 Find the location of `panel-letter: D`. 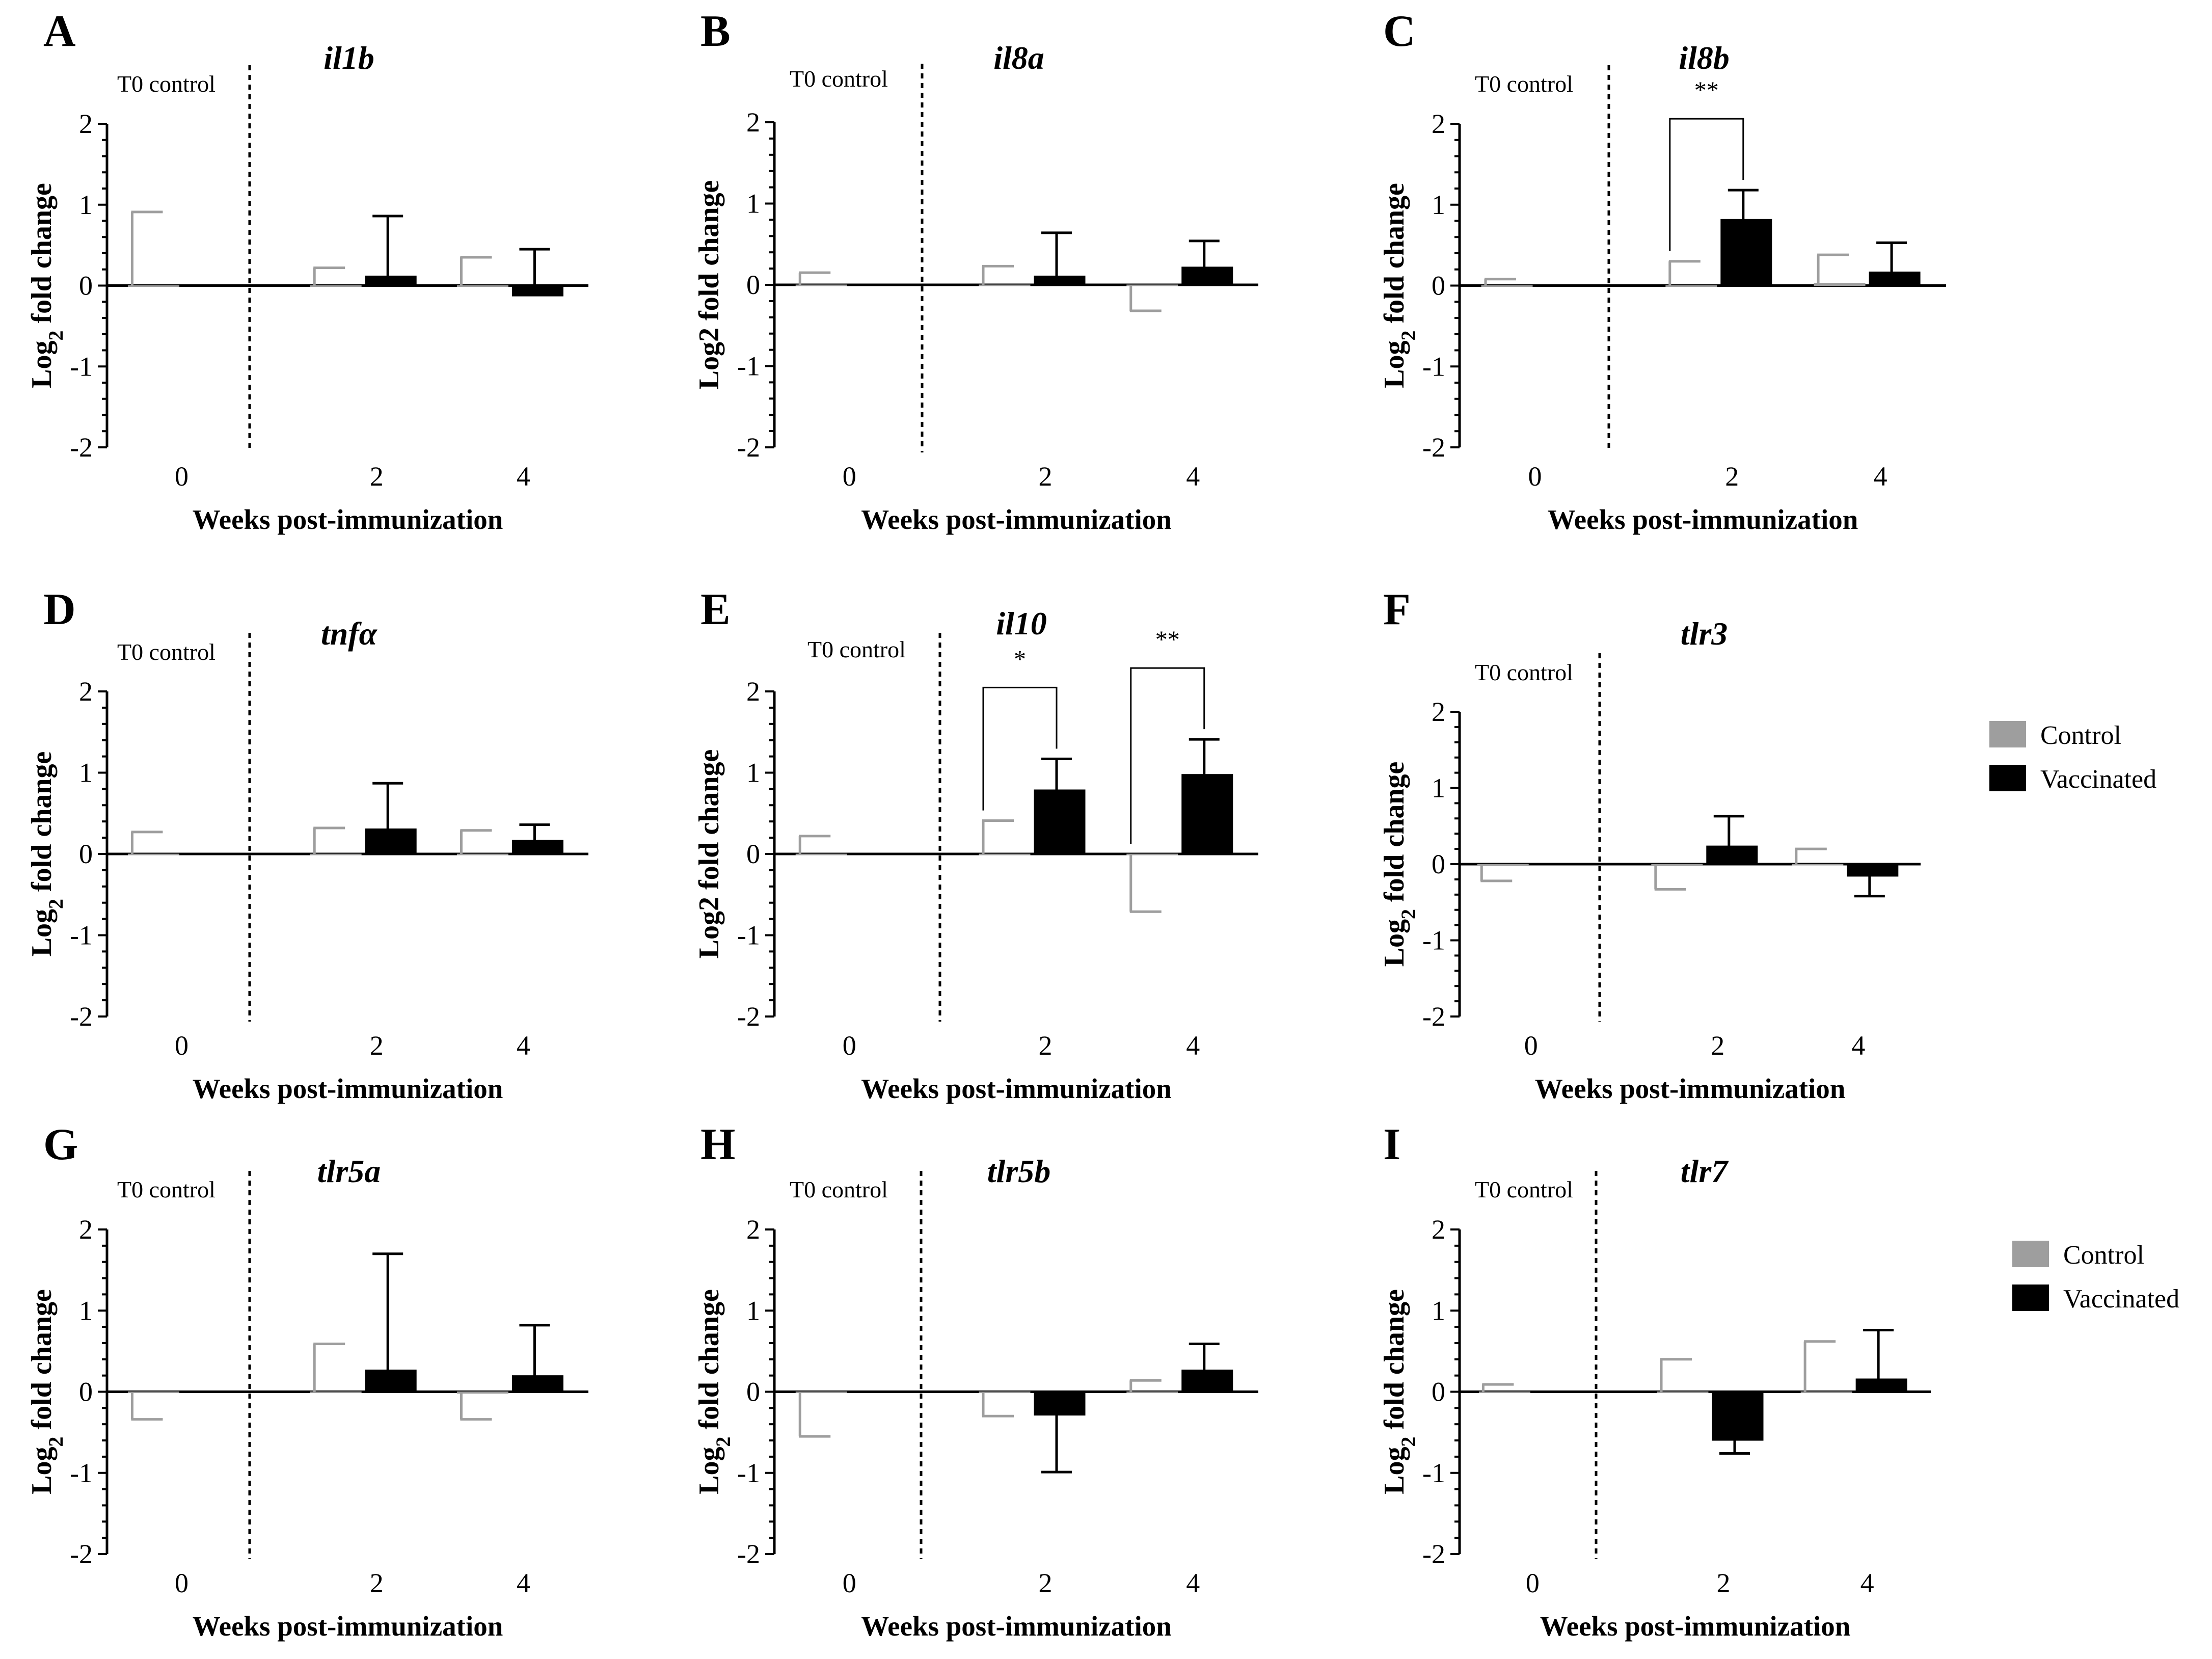

panel-letter: D is located at coordinates (59, 609).